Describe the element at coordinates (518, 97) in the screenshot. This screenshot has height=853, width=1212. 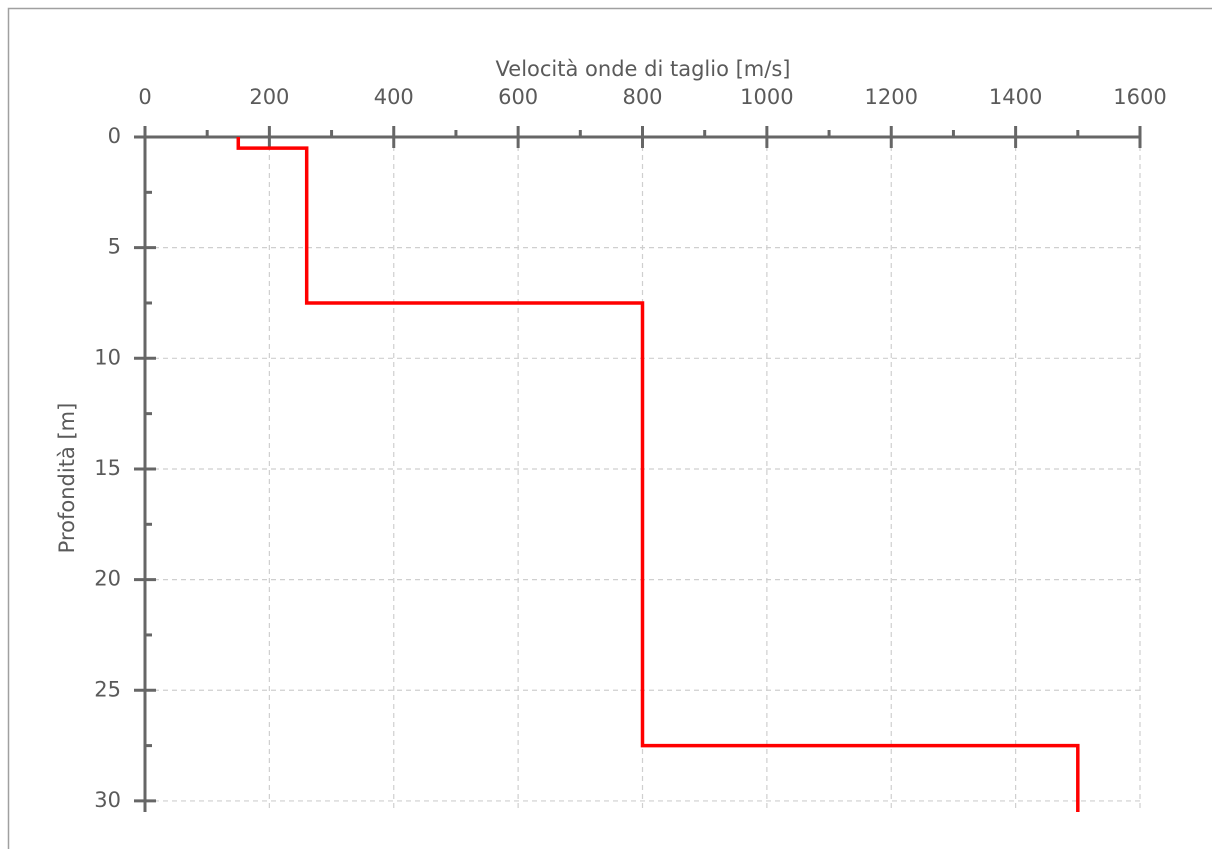
I see `x-tick-label: 600` at that location.